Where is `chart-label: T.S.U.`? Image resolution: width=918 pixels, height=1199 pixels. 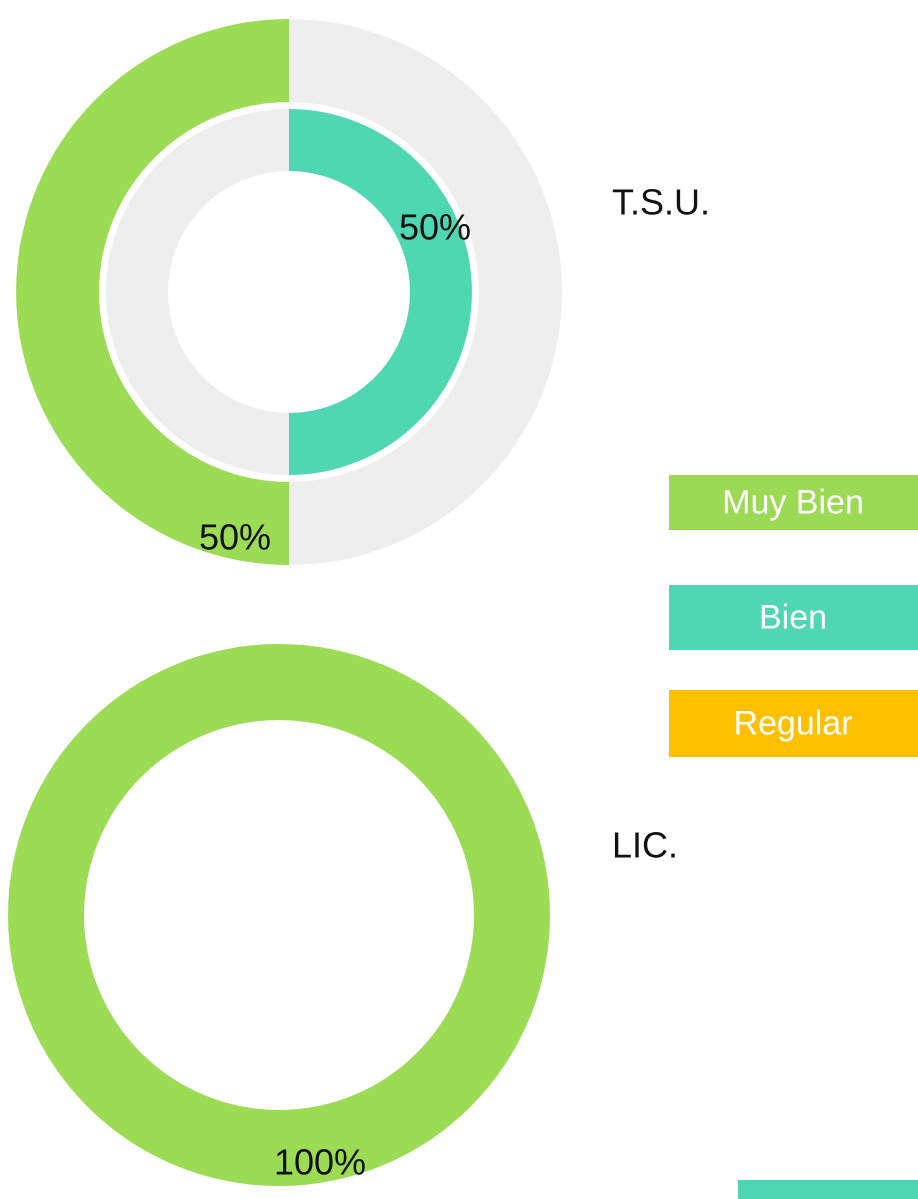
chart-label: T.S.U. is located at coordinates (661, 202).